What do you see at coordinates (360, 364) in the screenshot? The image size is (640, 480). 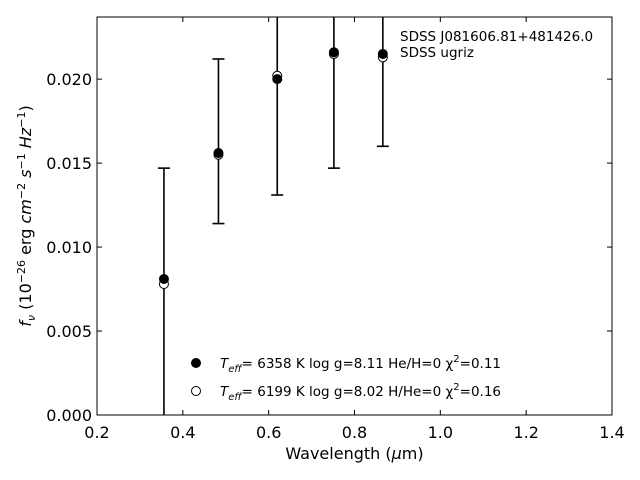 I see `legend-entry-1: Teff= 6358 K log g=8.11 He/H=0 χ2=0.11` at bounding box center [360, 364].